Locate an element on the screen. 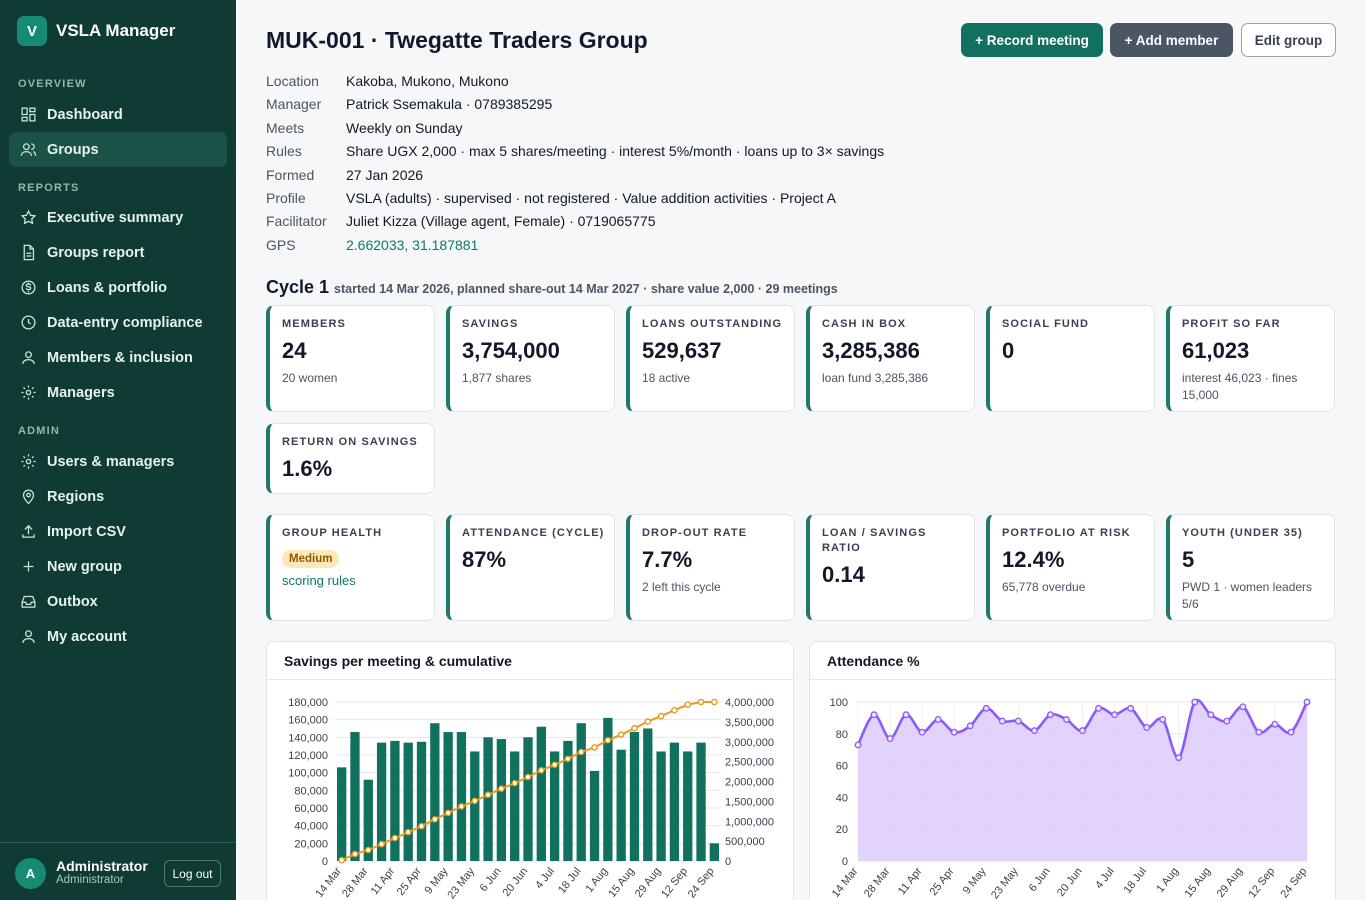 The height and width of the screenshot is (900, 1366). sidebar-item-import-csv: Import CSV is located at coordinates (118, 531).